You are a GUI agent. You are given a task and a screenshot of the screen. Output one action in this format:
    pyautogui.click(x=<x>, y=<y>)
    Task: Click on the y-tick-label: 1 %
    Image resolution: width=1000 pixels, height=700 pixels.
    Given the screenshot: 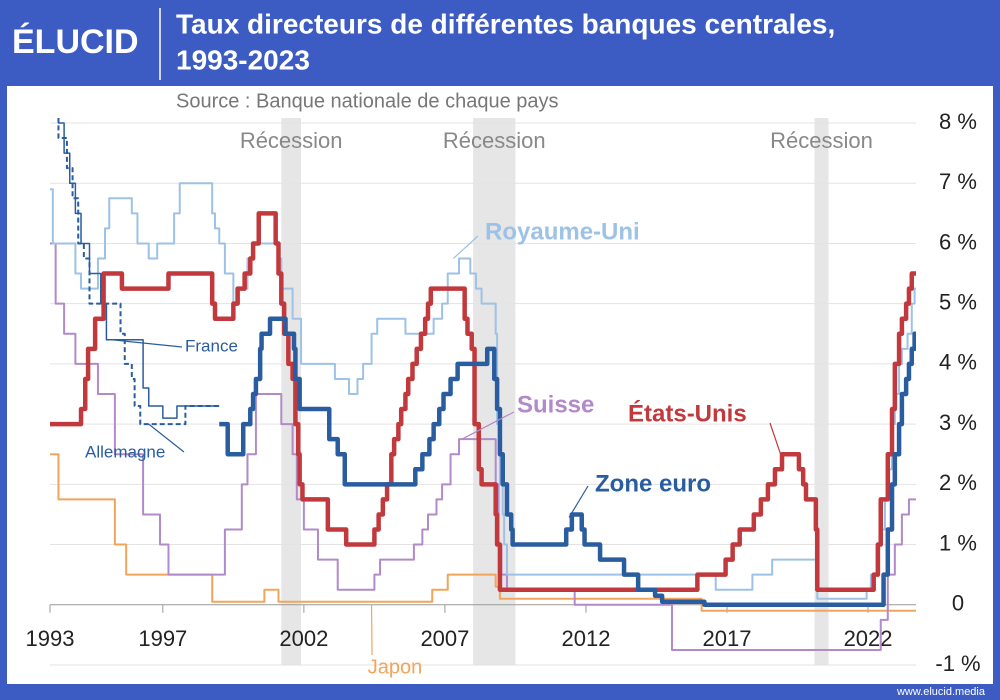 What is the action you would take?
    pyautogui.click(x=958, y=542)
    